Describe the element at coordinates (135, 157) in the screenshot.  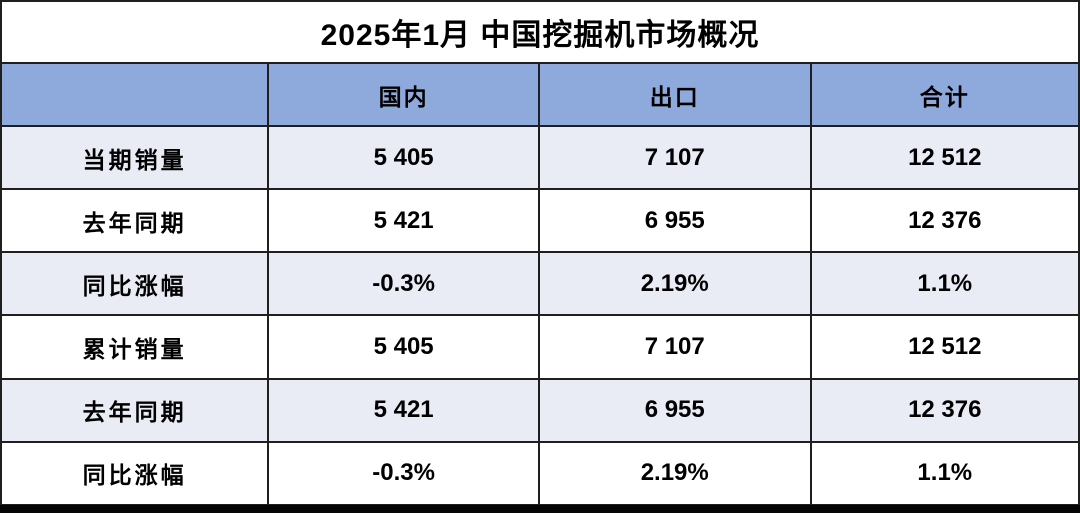
I see `row-label: 当期销量` at that location.